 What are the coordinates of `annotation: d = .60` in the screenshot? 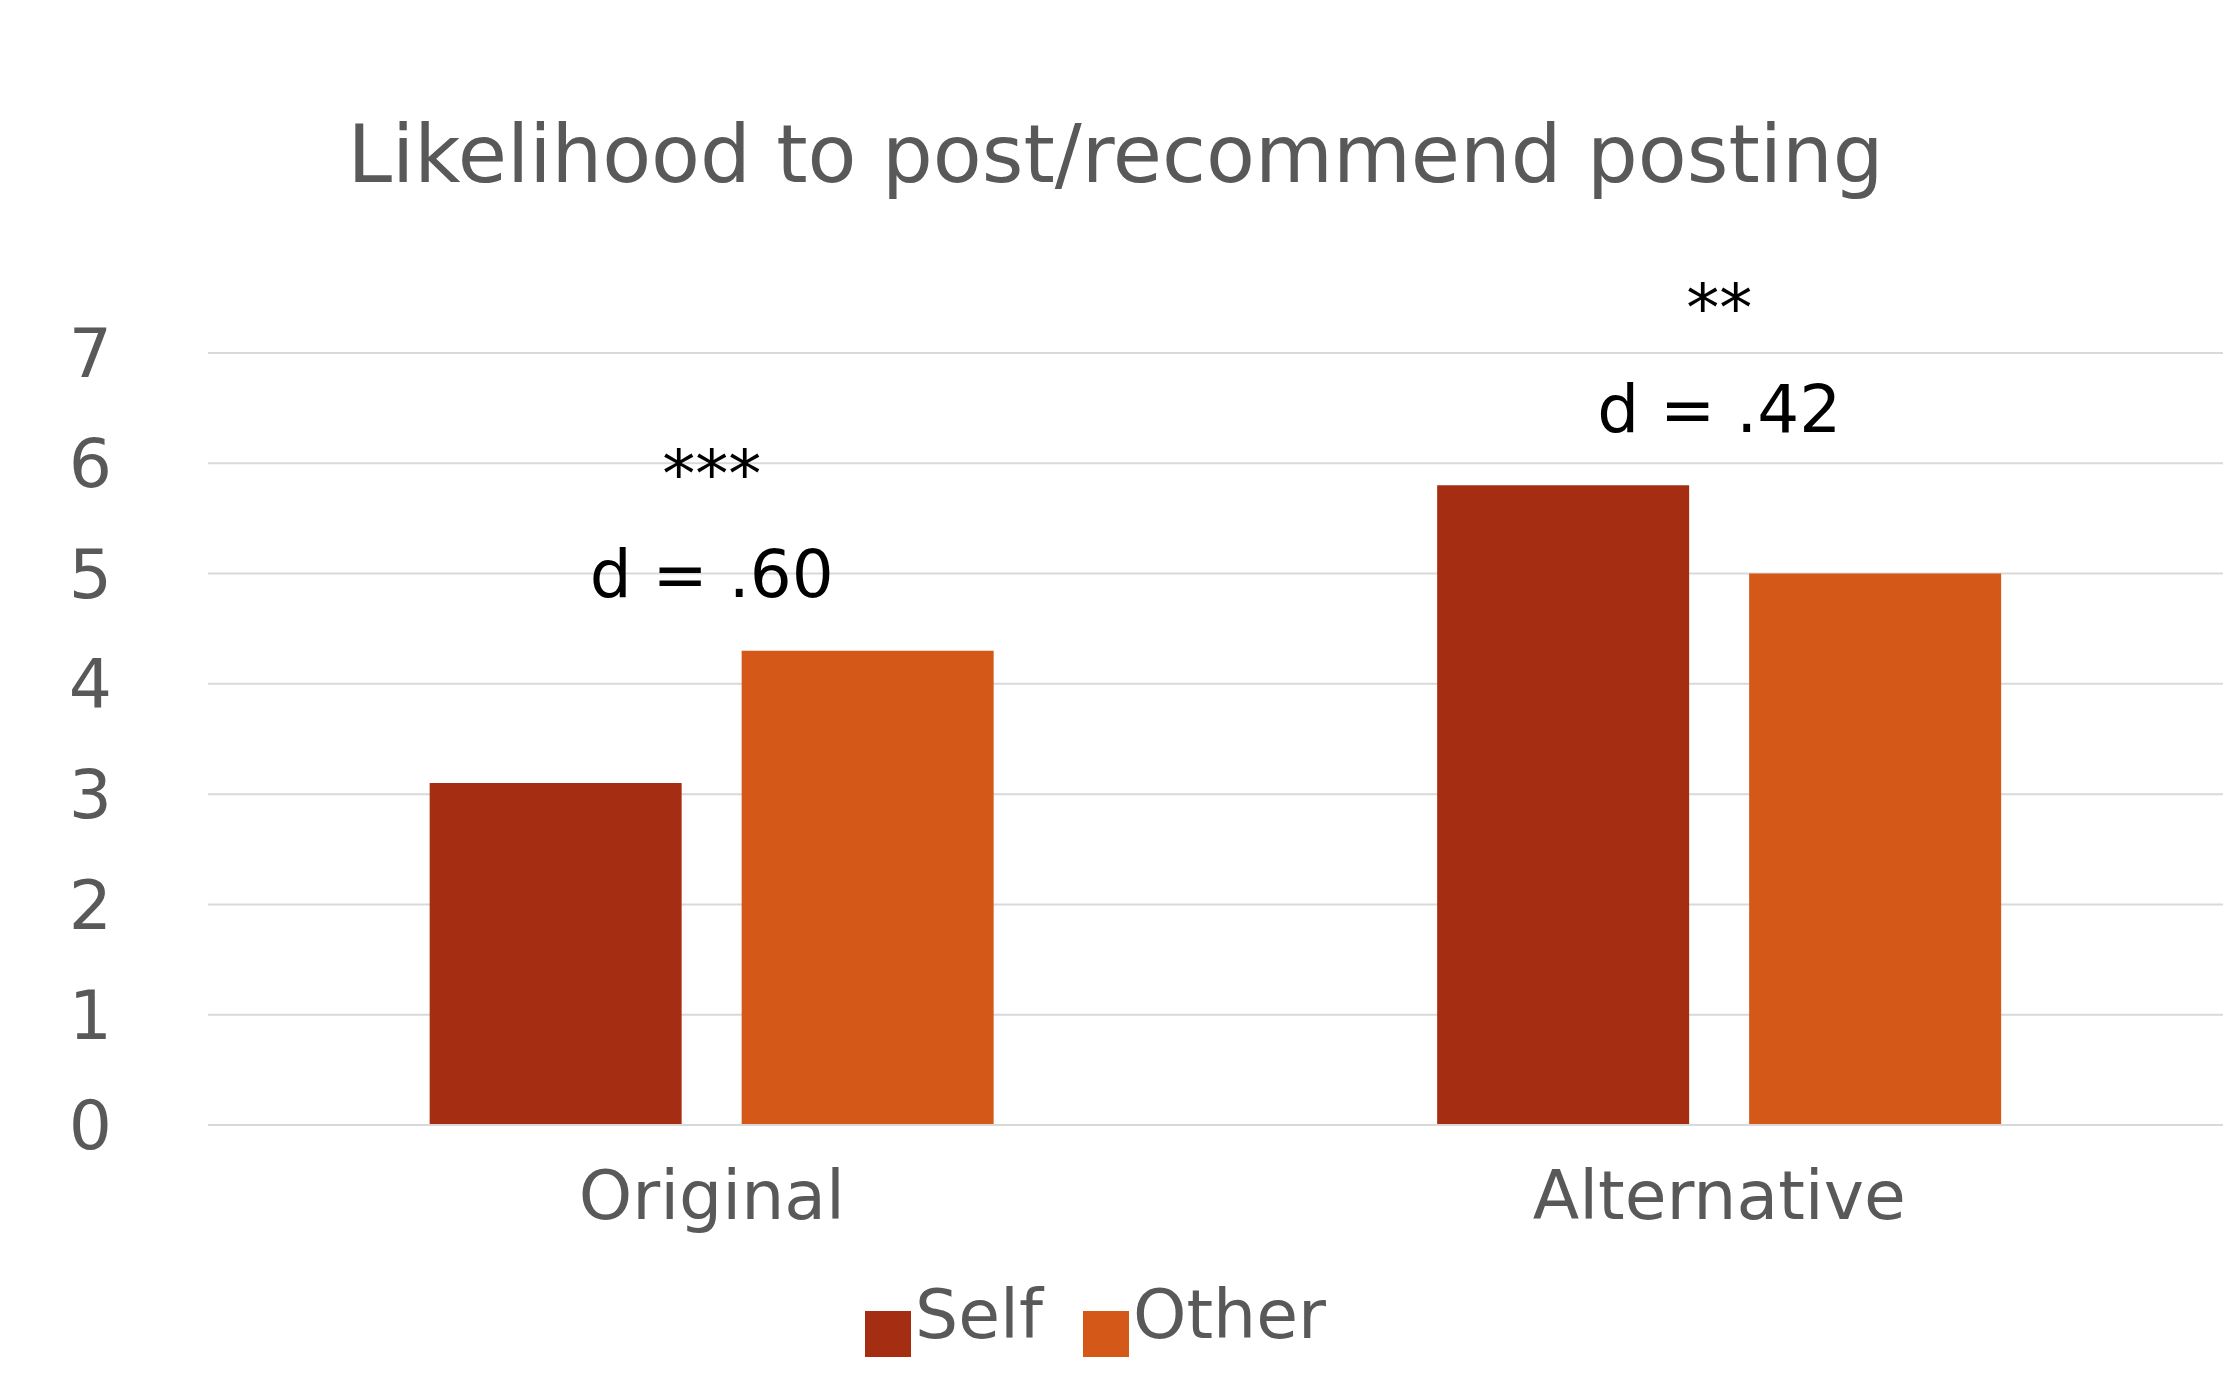 It's located at (711, 574).